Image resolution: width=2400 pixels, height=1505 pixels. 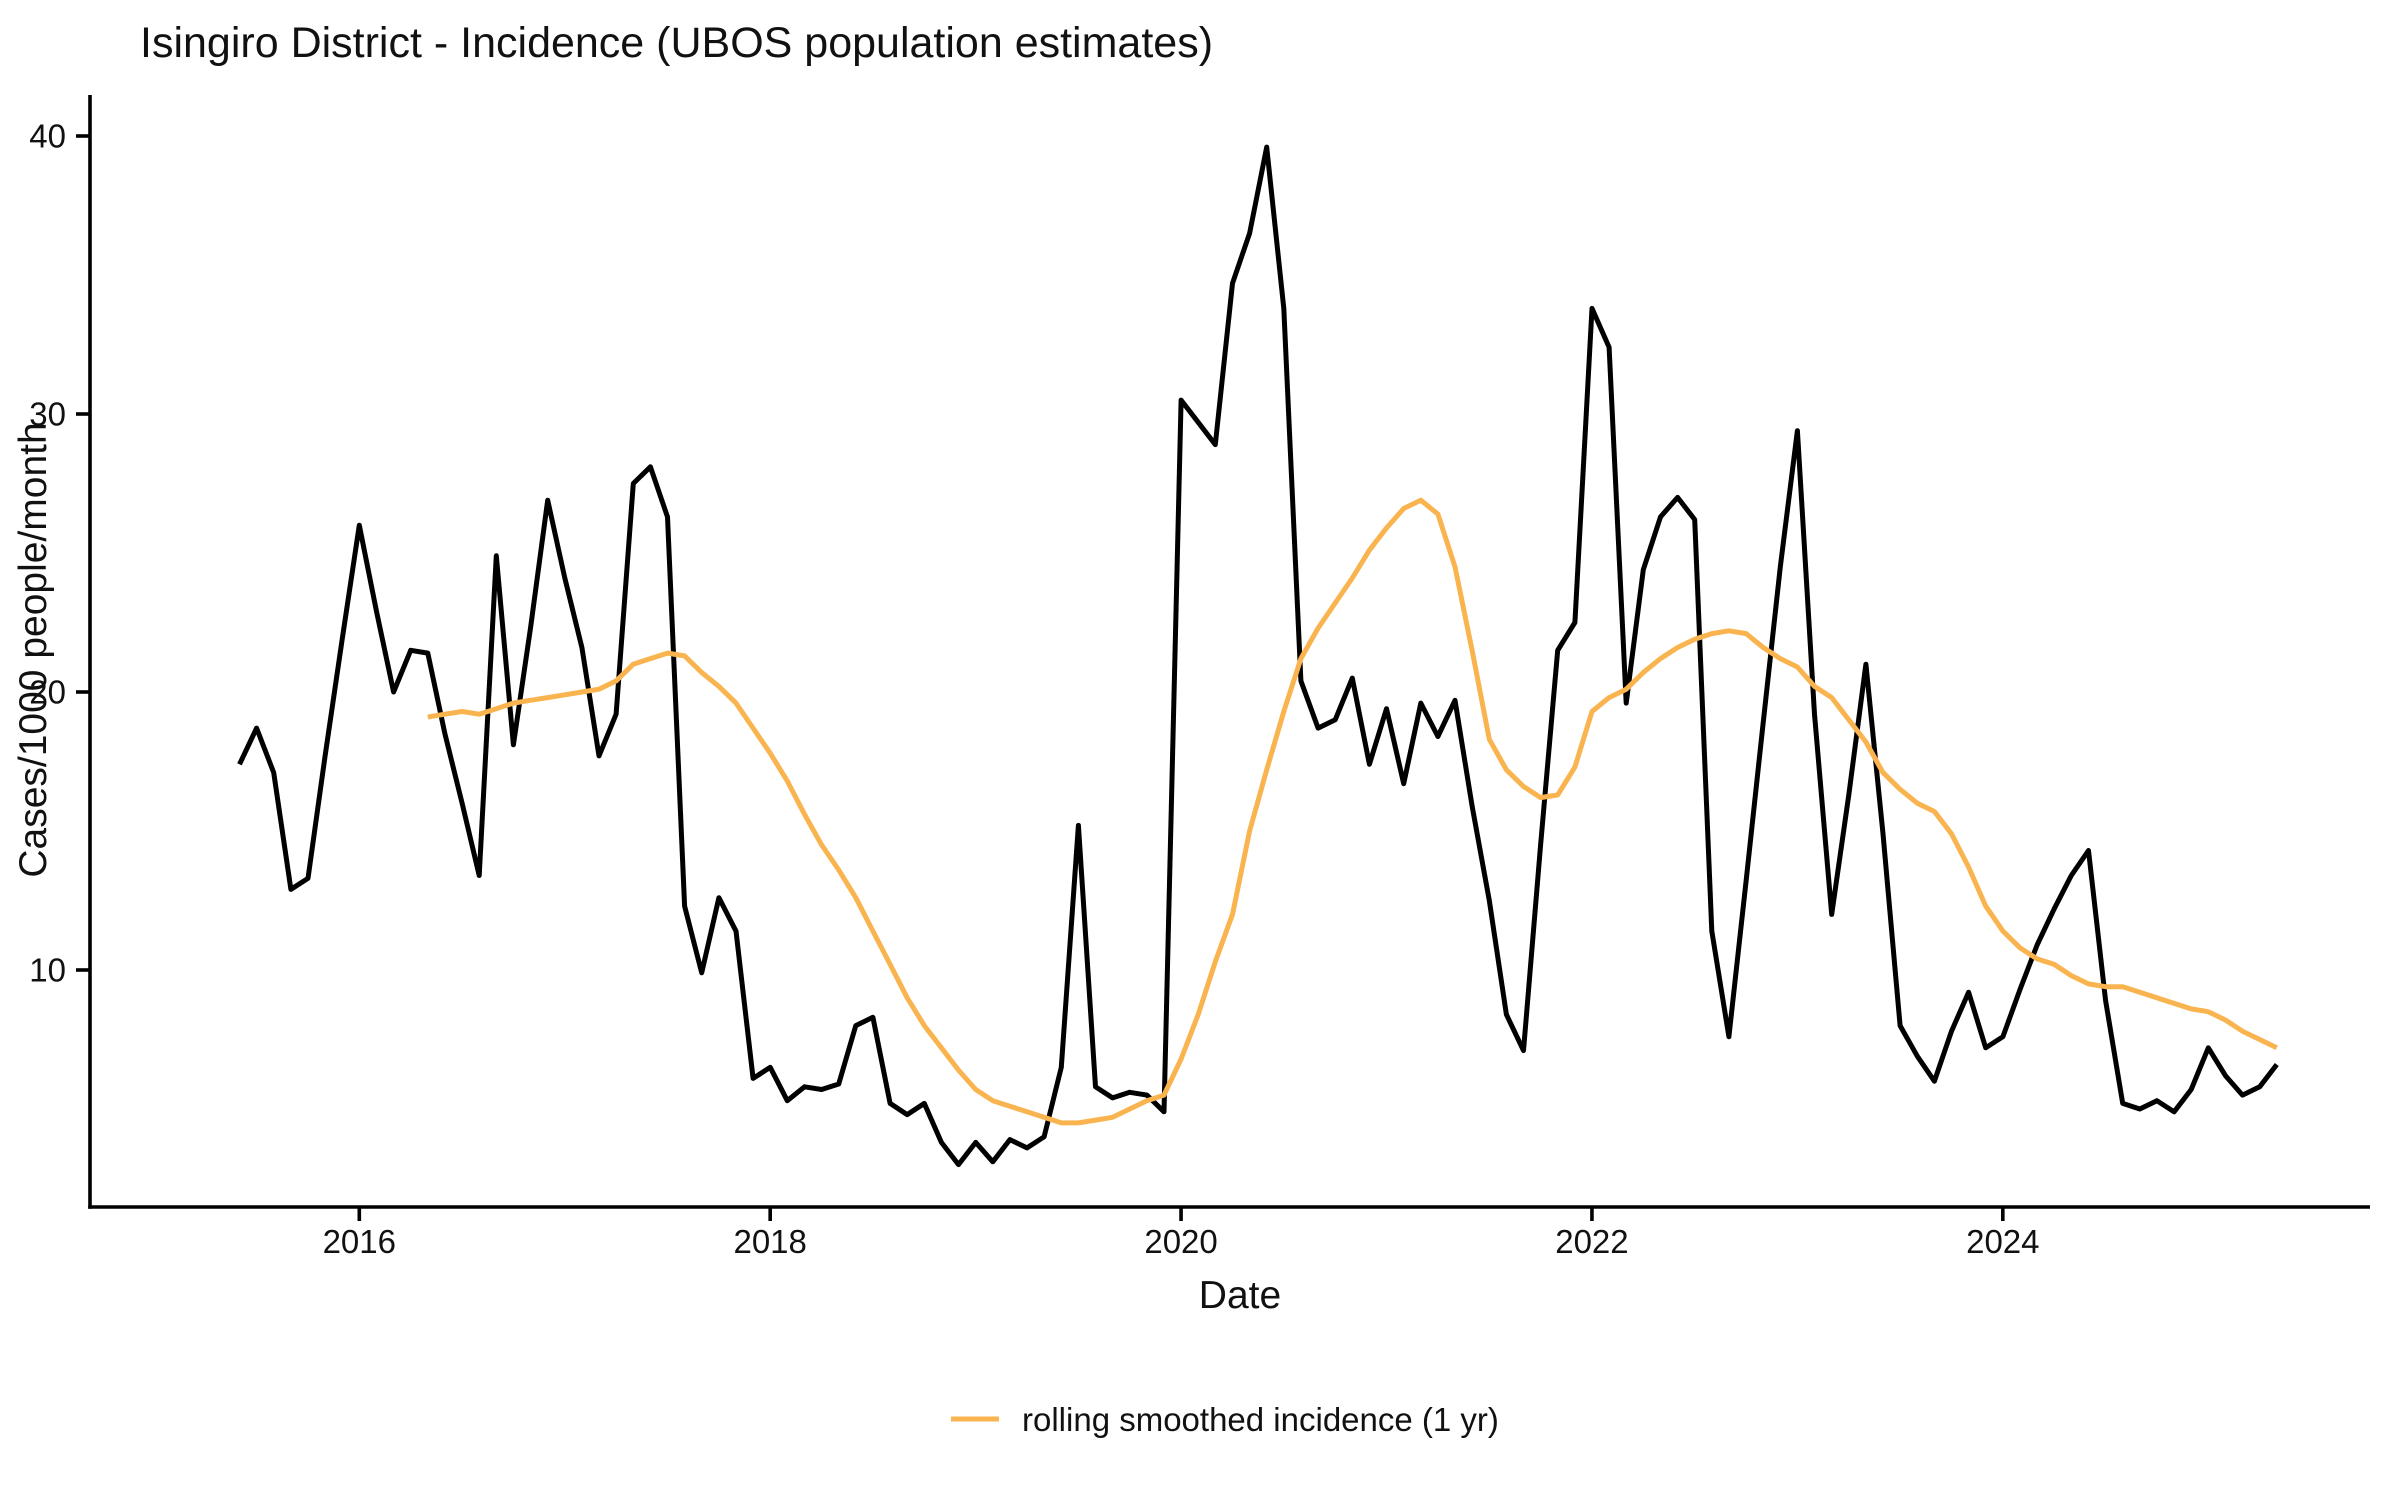 I want to click on x-tick-label: 2018, so click(x=769, y=1241).